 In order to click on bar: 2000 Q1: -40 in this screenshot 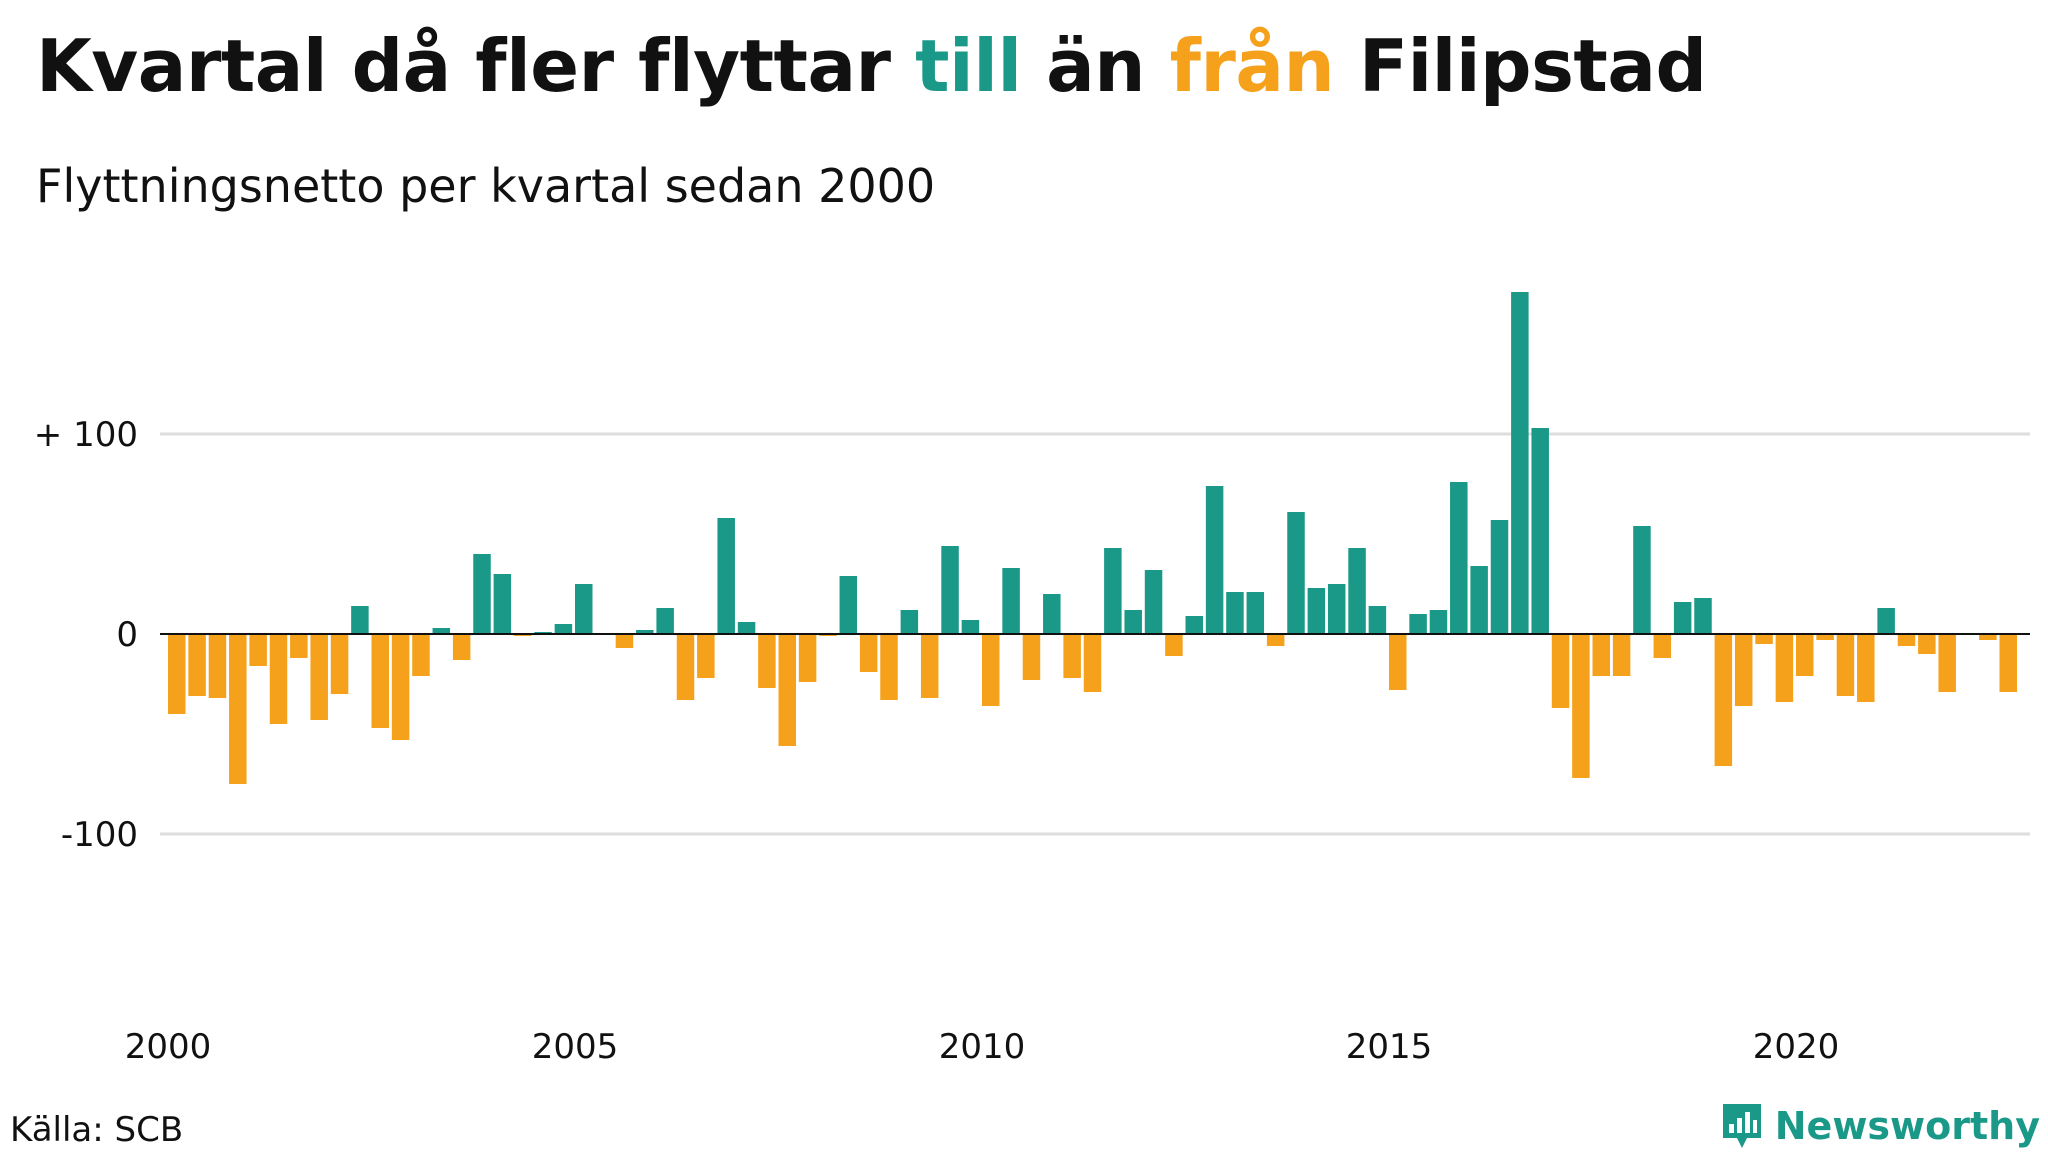, I will do `click(177, 674)`.